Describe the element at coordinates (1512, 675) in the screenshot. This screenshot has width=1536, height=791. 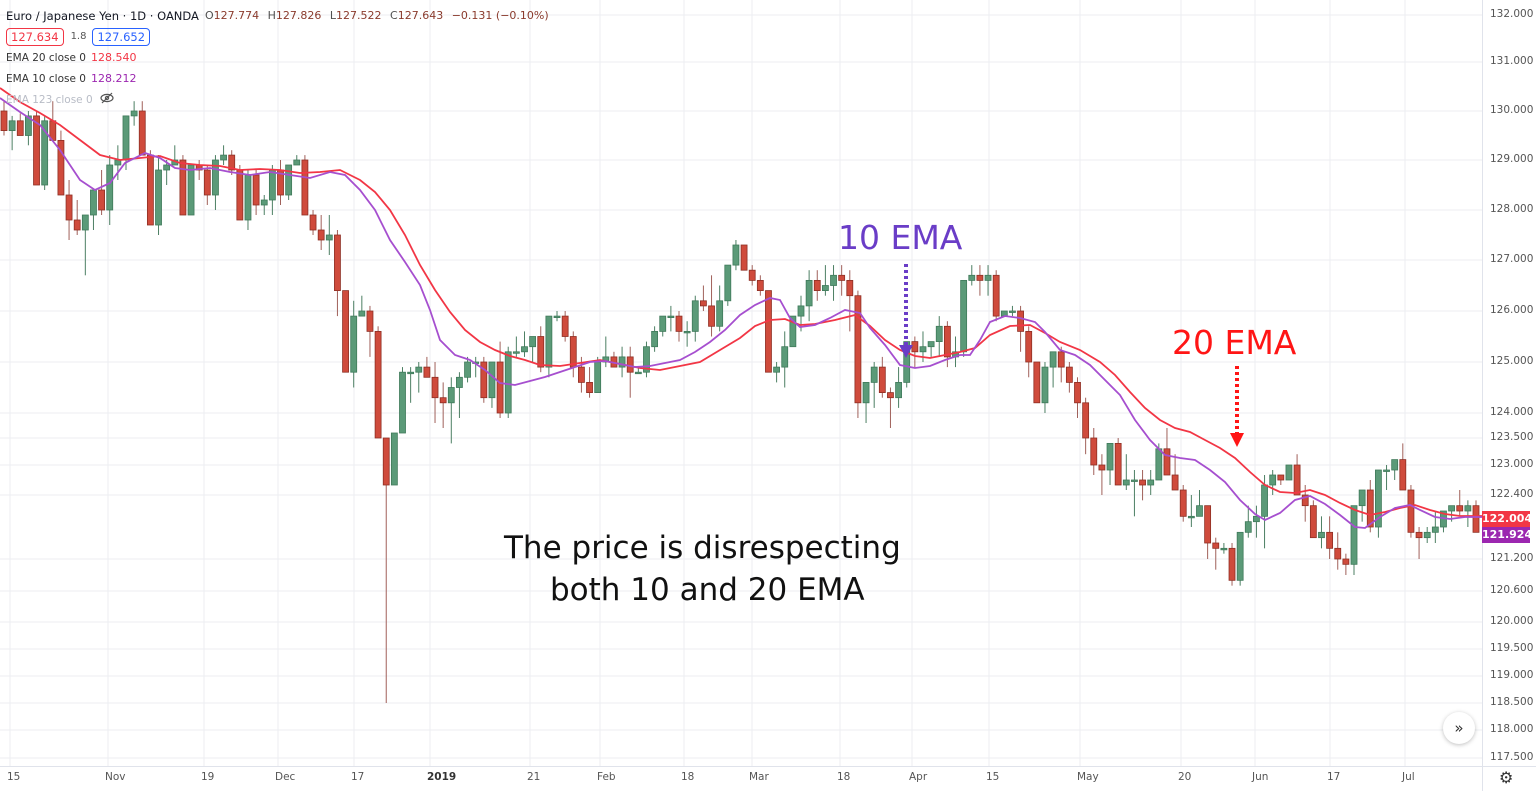
I see `price-tick-label: 119.000` at that location.